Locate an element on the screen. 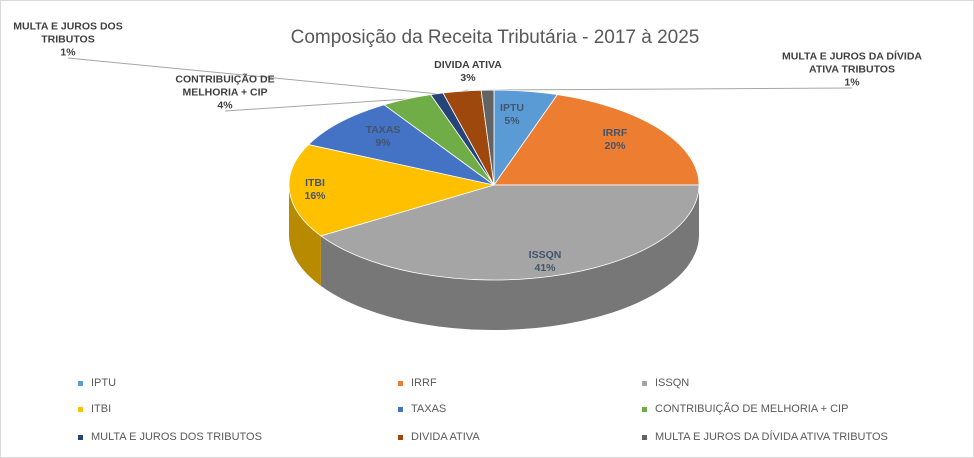  data-label-name: DIVIDA ATIVA is located at coordinates (468, 65).